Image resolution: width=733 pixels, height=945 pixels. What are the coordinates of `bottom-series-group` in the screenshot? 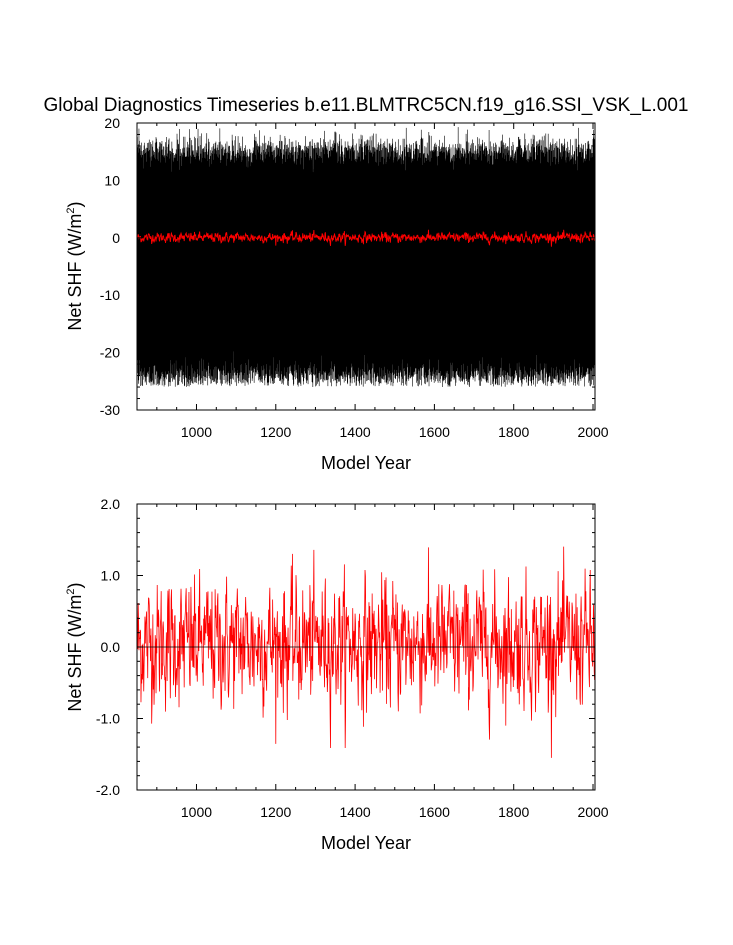 It's located at (366, 652).